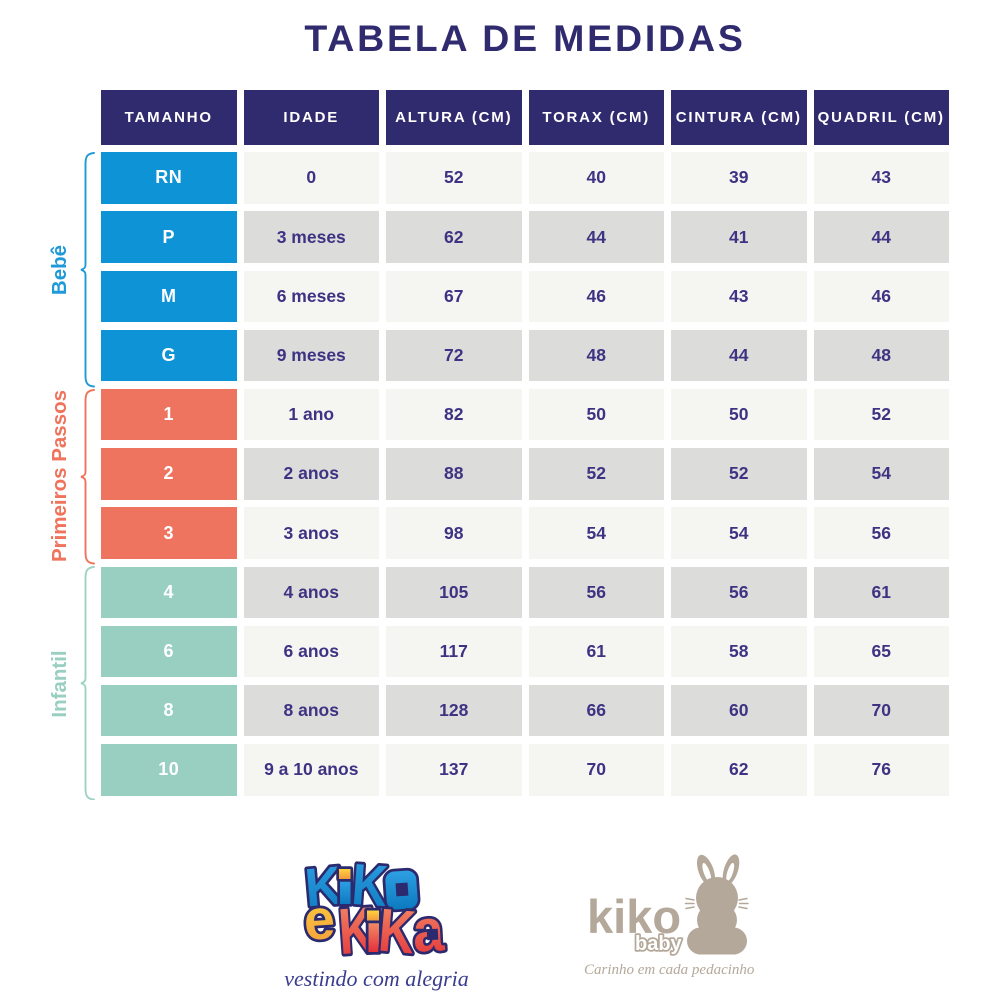 This screenshot has height=1000, width=1000. What do you see at coordinates (659, 944) in the screenshot?
I see `svg-text: baby` at bounding box center [659, 944].